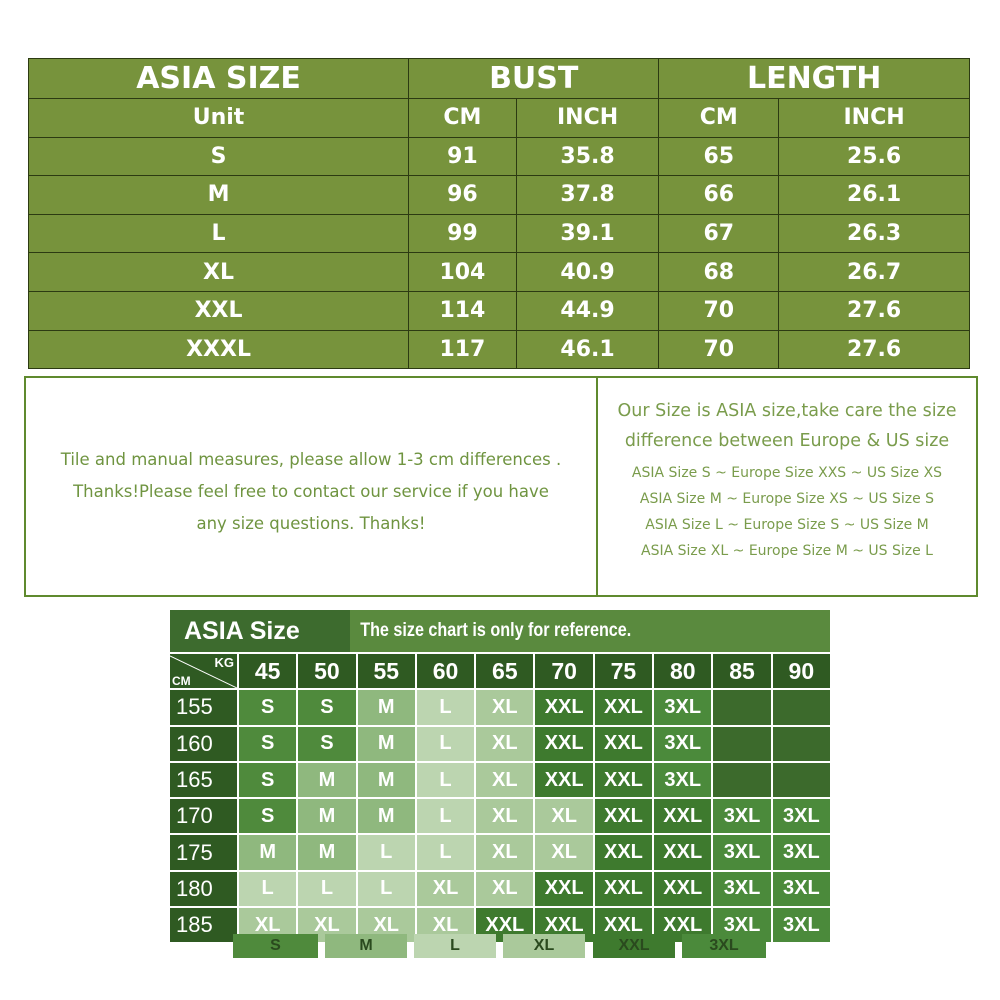  What do you see at coordinates (386, 671) in the screenshot?
I see `weight-header: 55` at bounding box center [386, 671].